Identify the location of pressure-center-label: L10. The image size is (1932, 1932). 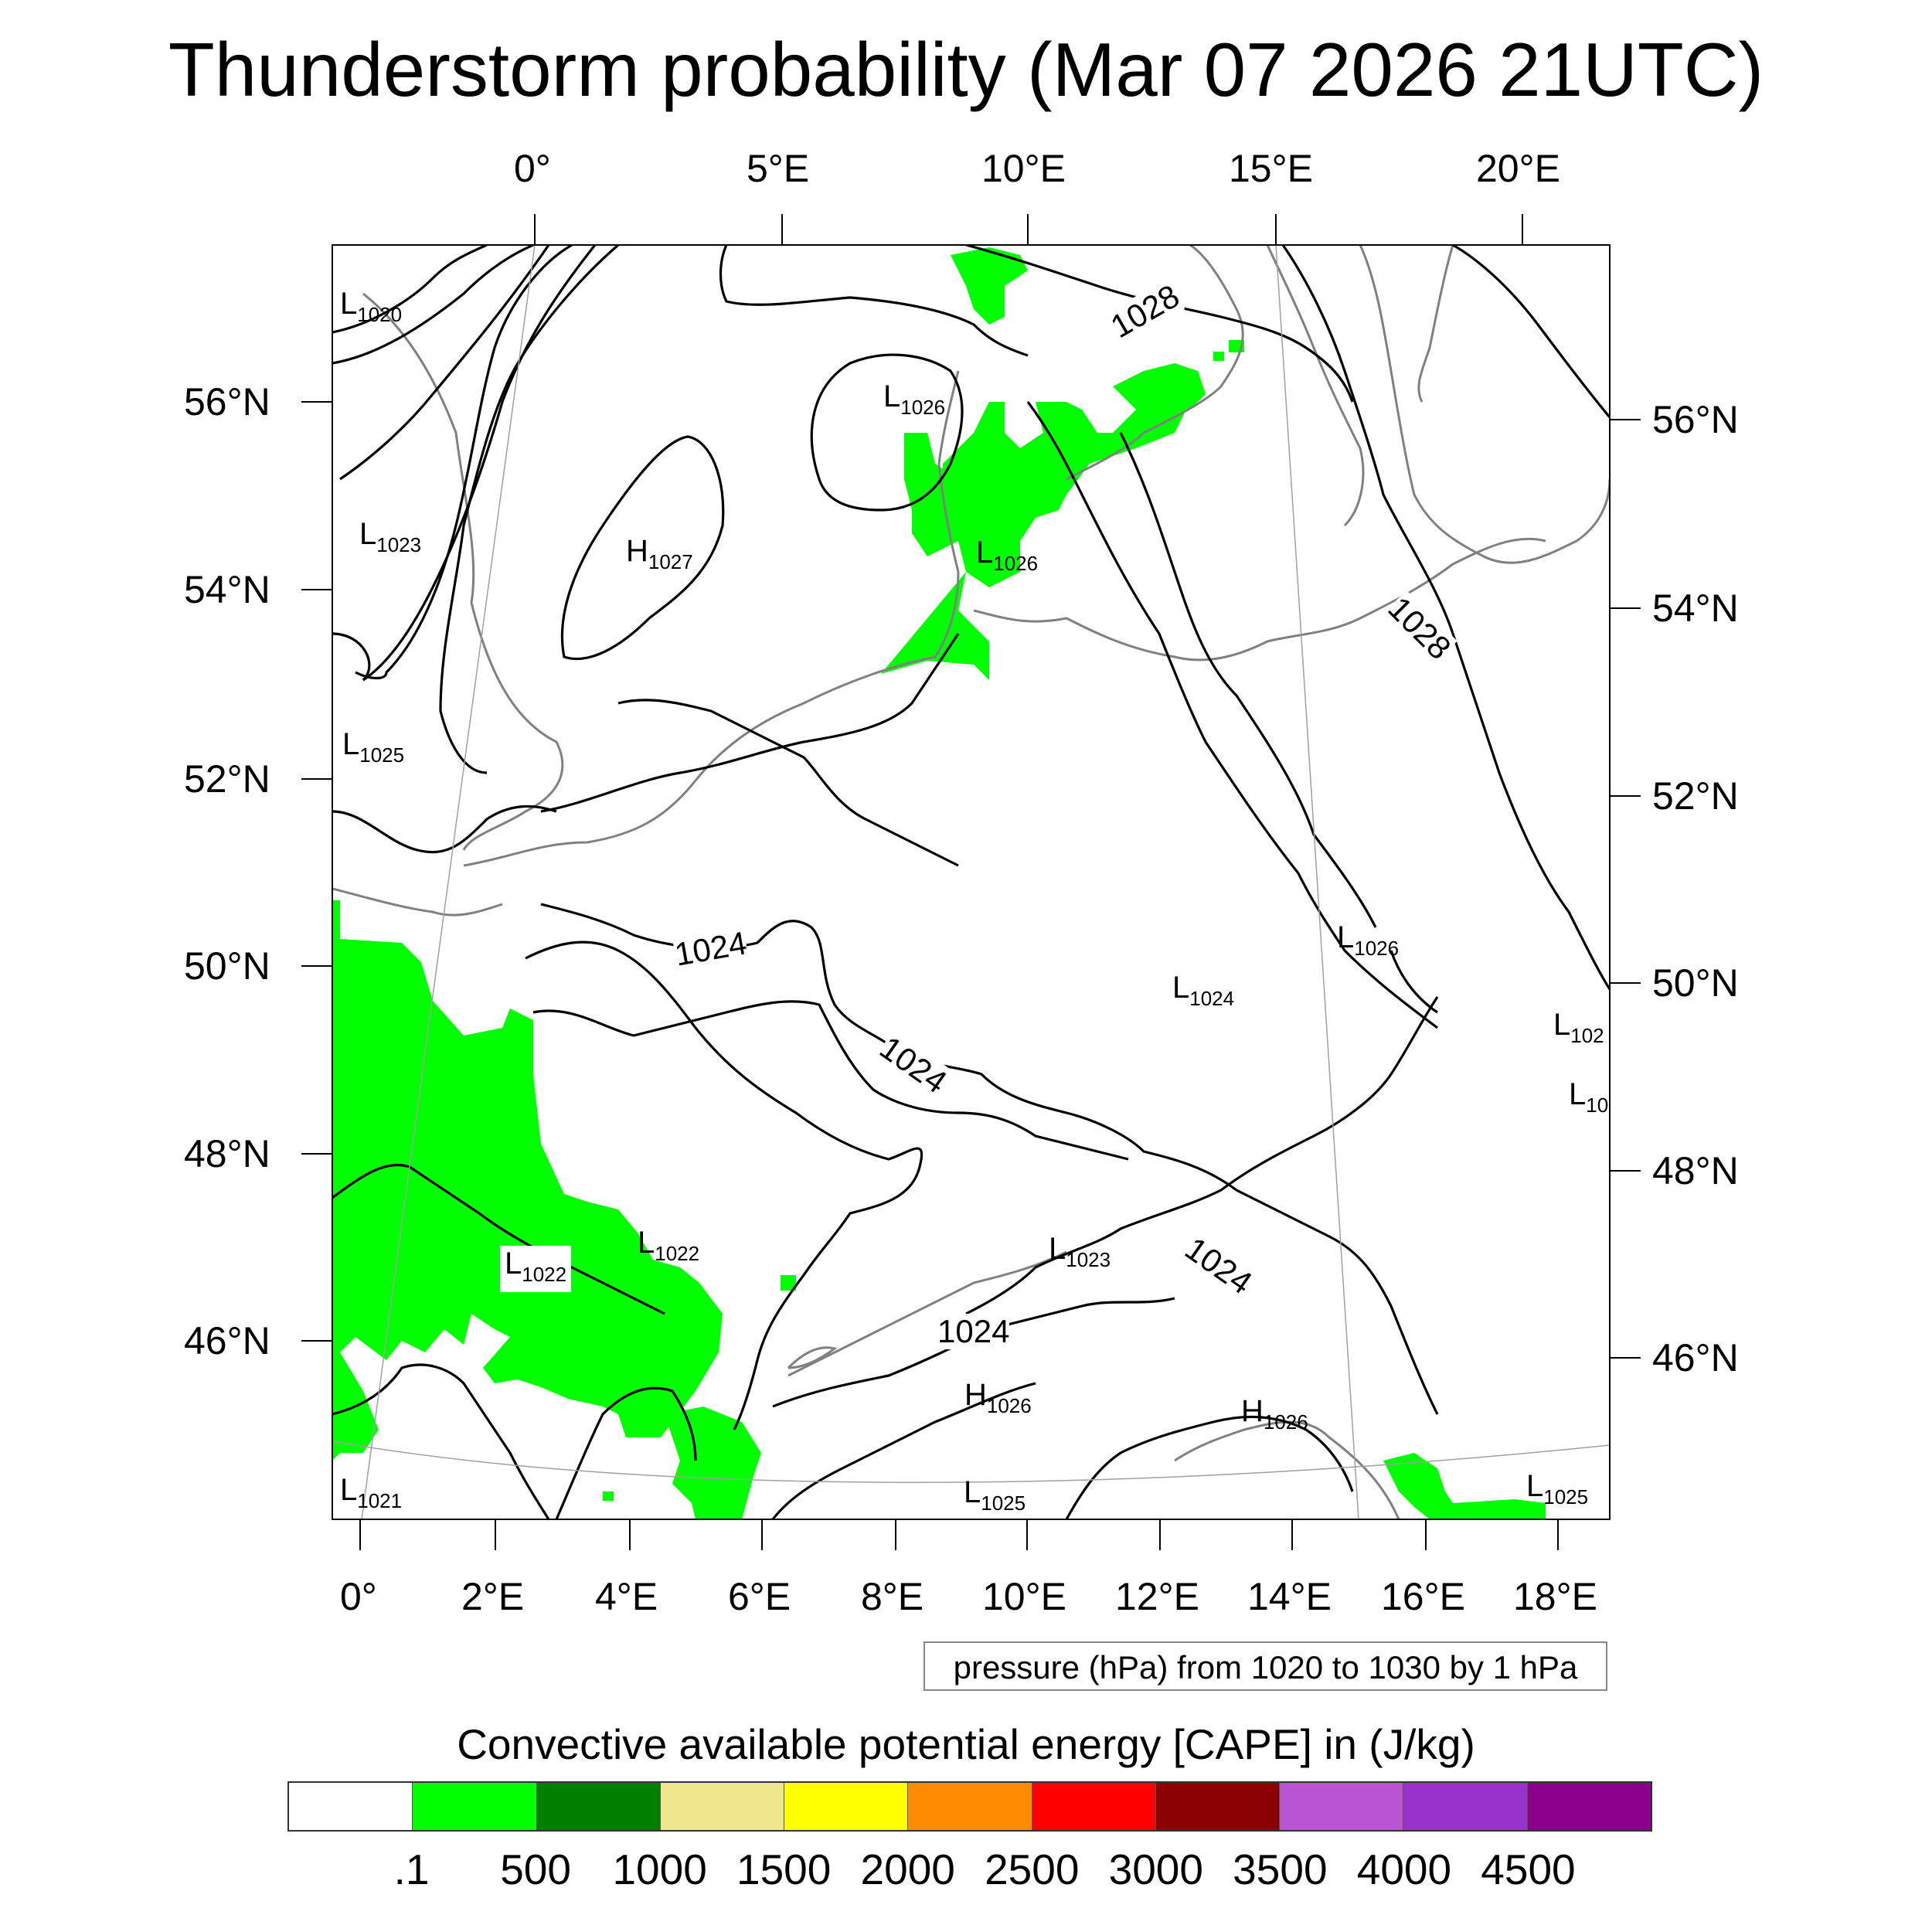
(1589, 1097).